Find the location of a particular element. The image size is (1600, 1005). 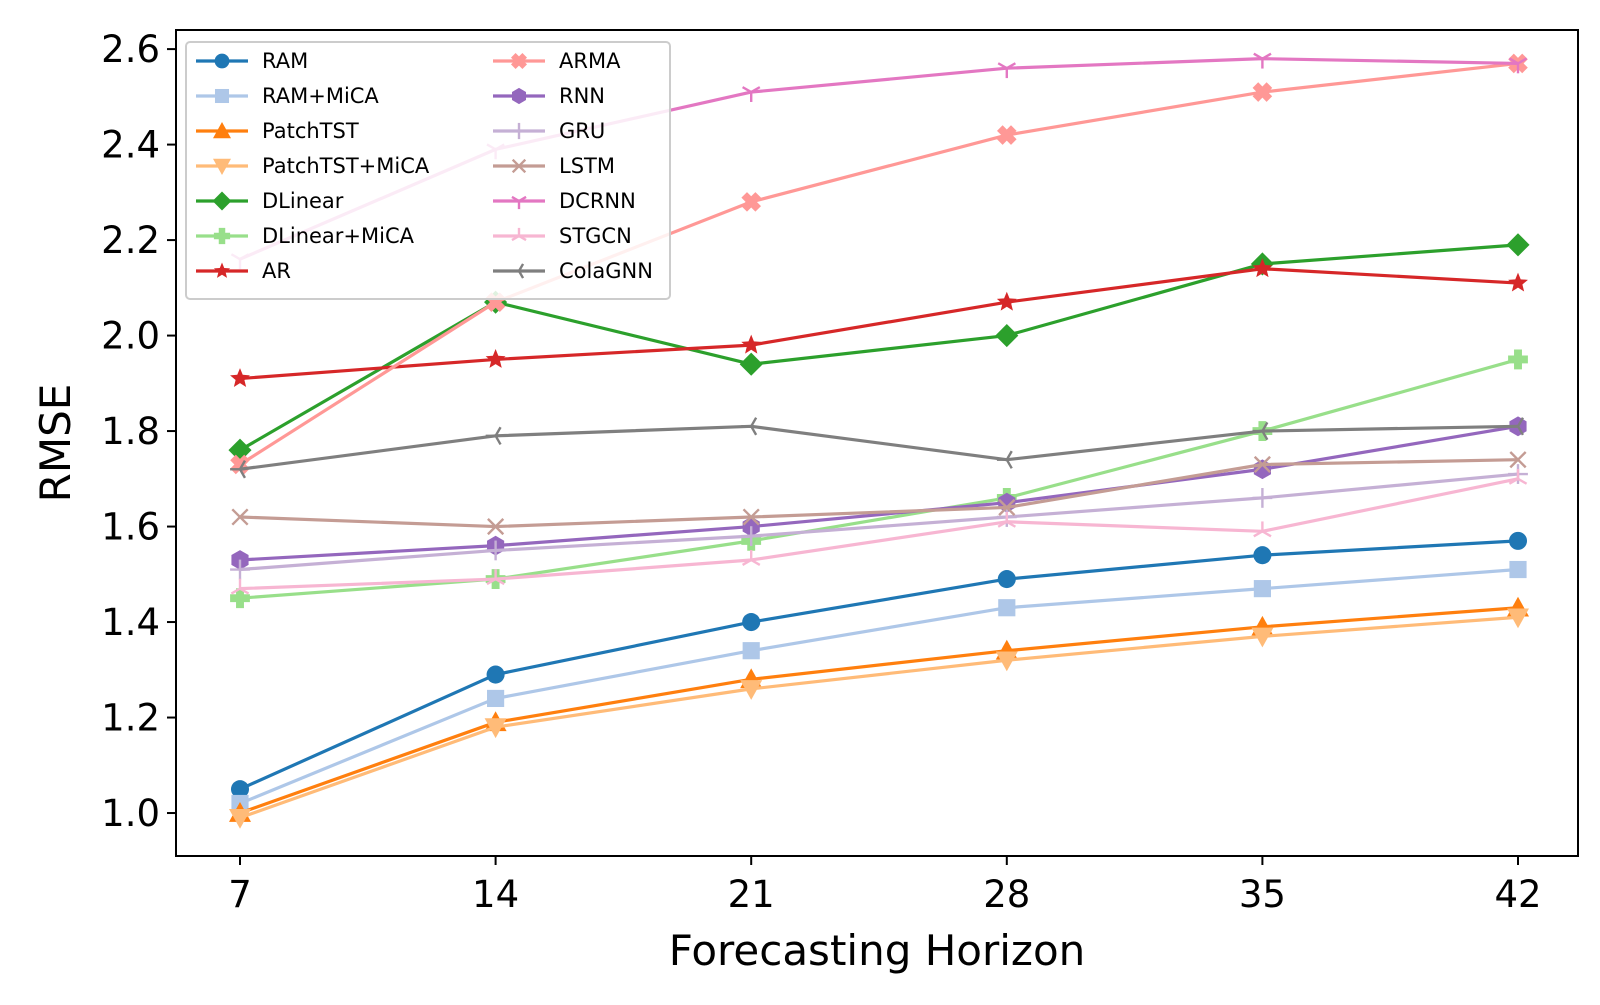

legend-item-rnn: RNN is located at coordinates (549, 96).